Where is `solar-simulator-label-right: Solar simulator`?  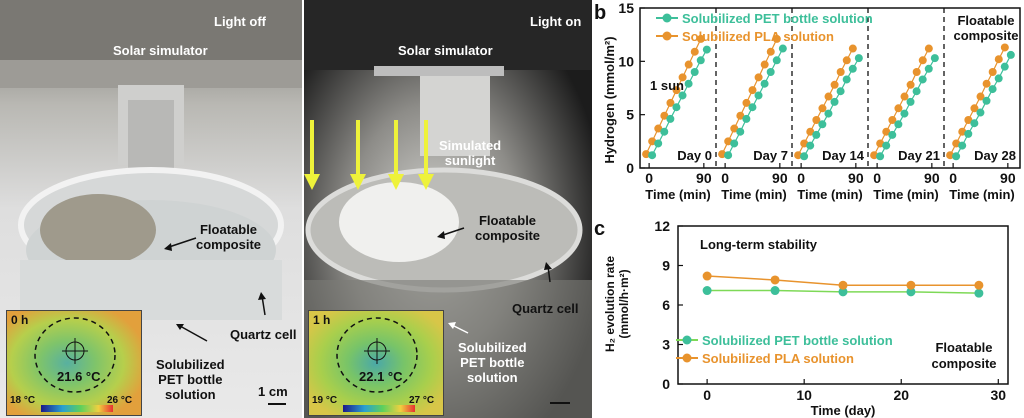
solar-simulator-label-right: Solar simulator is located at coordinates (445, 50).